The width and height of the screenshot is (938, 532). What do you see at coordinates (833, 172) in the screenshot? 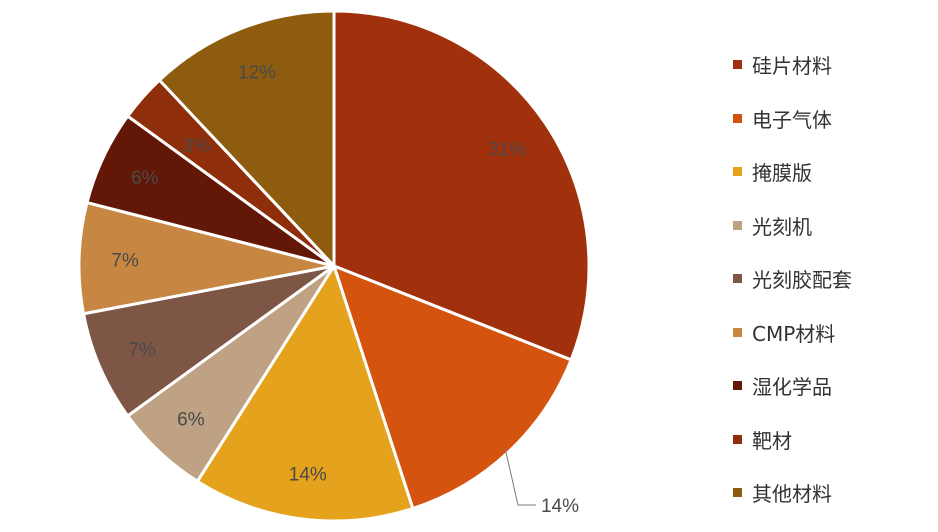
I see `legend-item-2: 掩膜版` at bounding box center [833, 172].